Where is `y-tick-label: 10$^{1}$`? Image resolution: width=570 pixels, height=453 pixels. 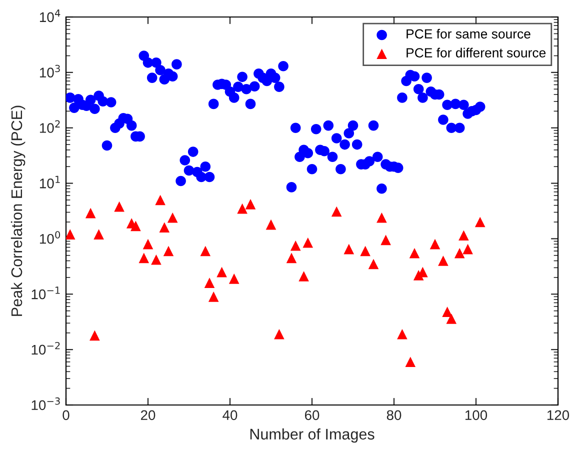
y-tick-label: 10$^{1}$ is located at coordinates (50, 182).